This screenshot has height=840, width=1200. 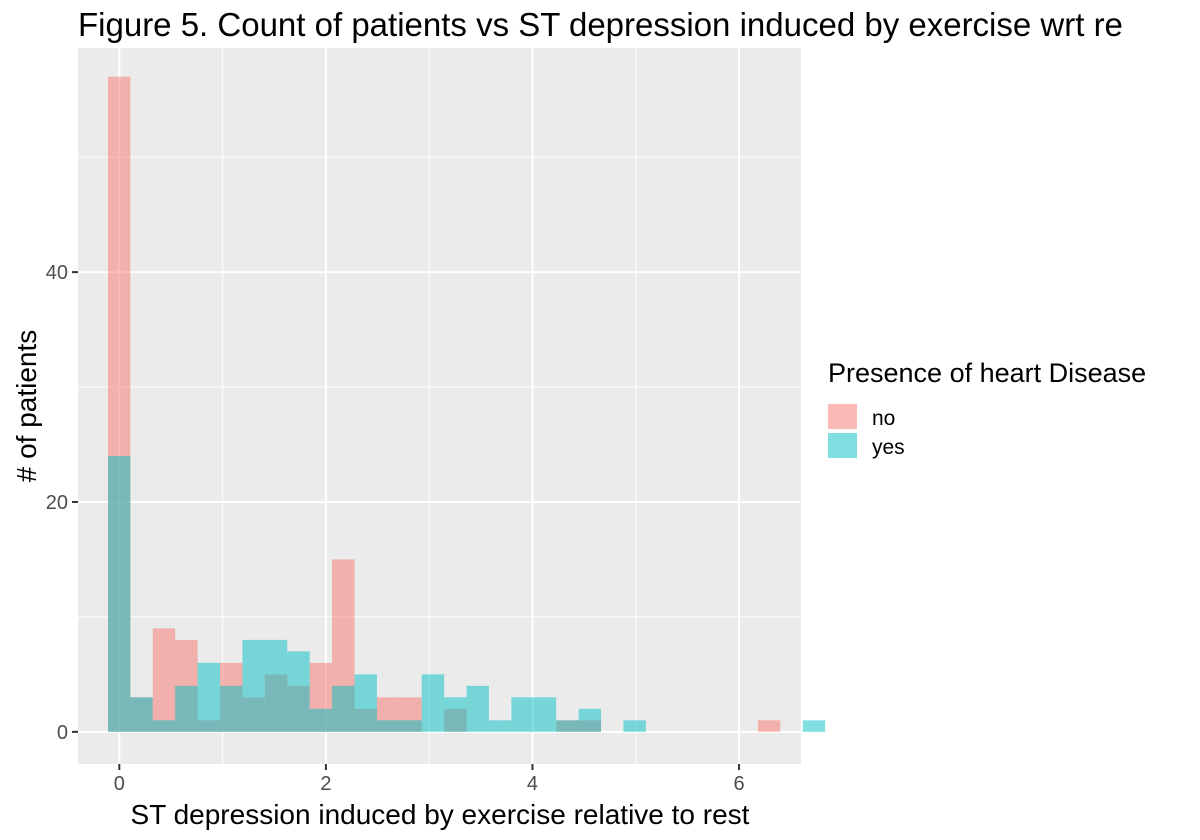 I want to click on x-tick-label: 0, so click(x=119, y=784).